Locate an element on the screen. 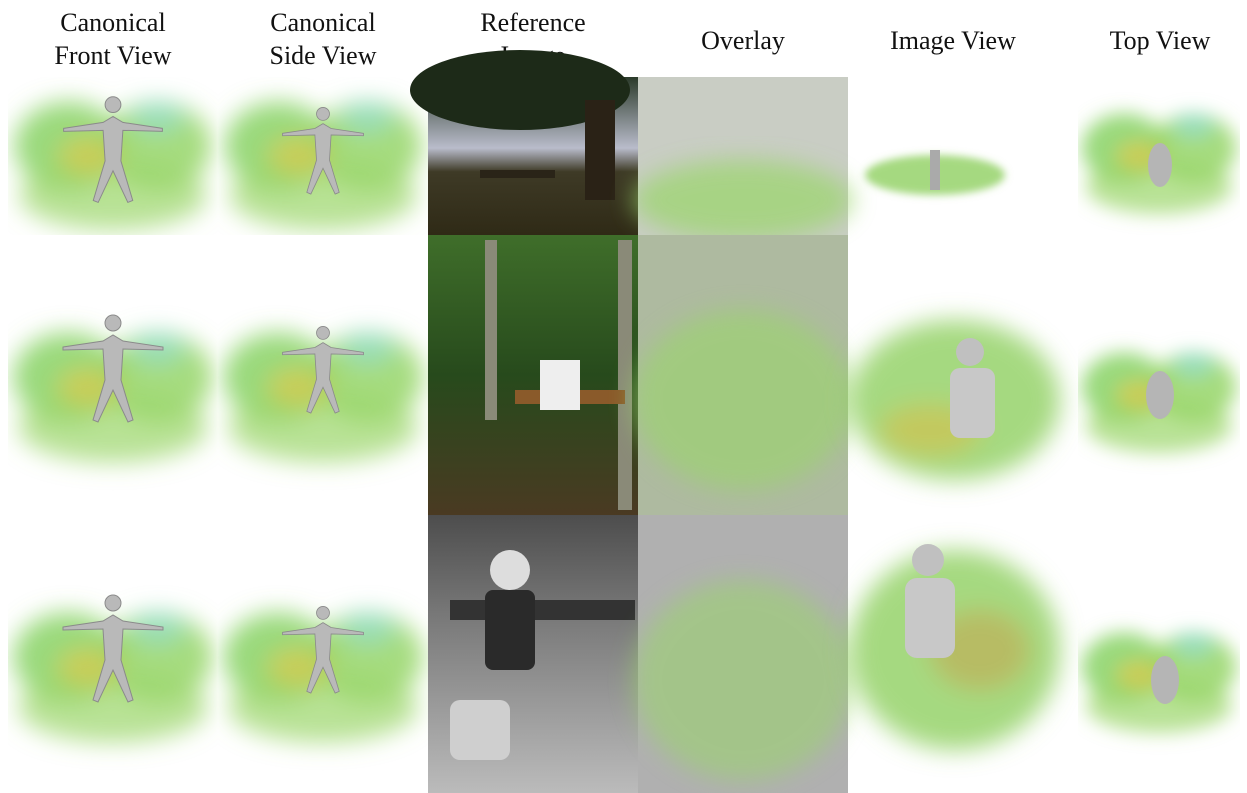 The height and width of the screenshot is (793, 1247). column-header: Top View is located at coordinates (1160, 40).